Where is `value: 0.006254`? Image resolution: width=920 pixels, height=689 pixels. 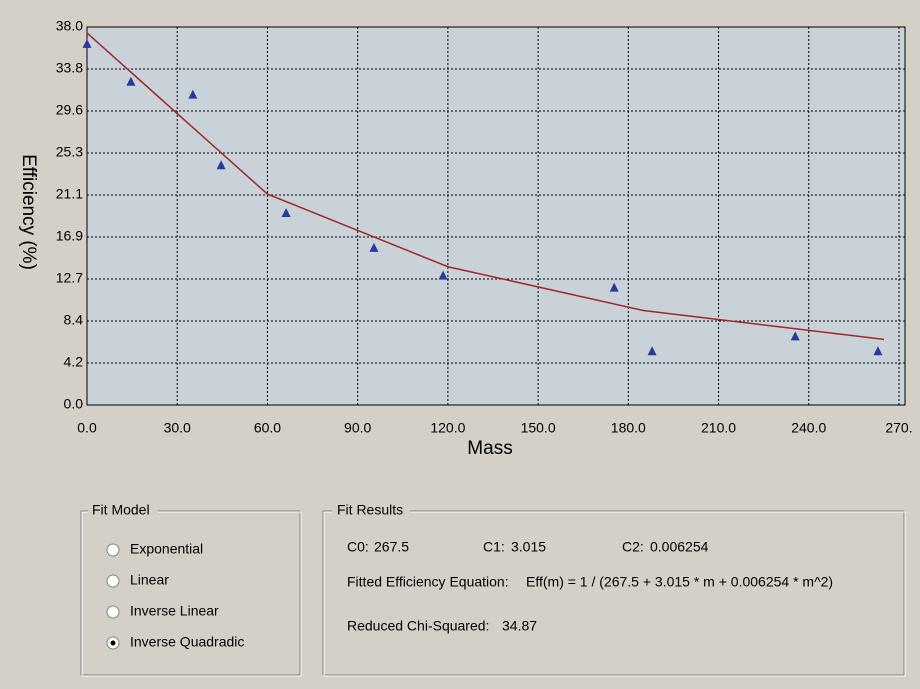
value: 0.006254 is located at coordinates (679, 547).